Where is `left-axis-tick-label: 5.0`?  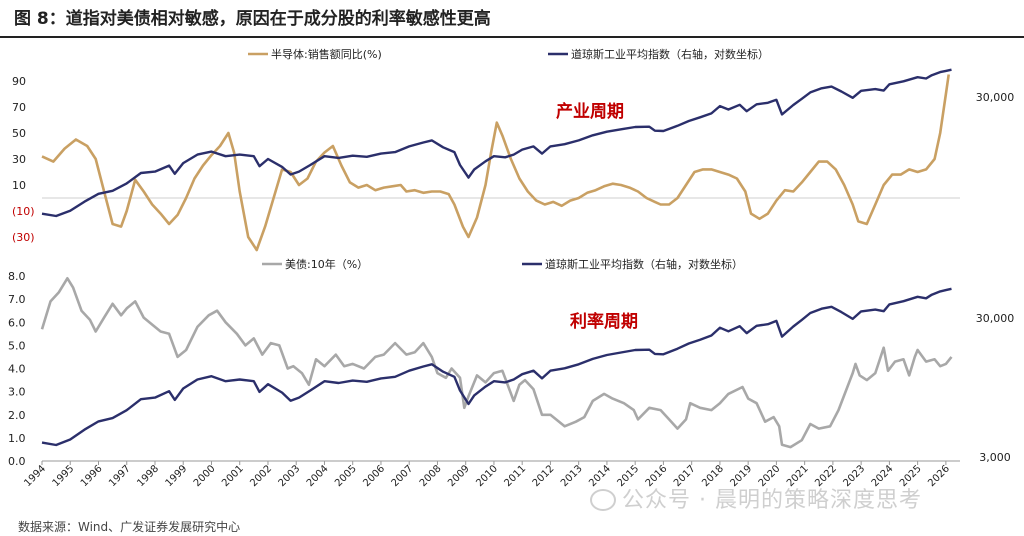 left-axis-tick-label: 5.0 is located at coordinates (17, 345).